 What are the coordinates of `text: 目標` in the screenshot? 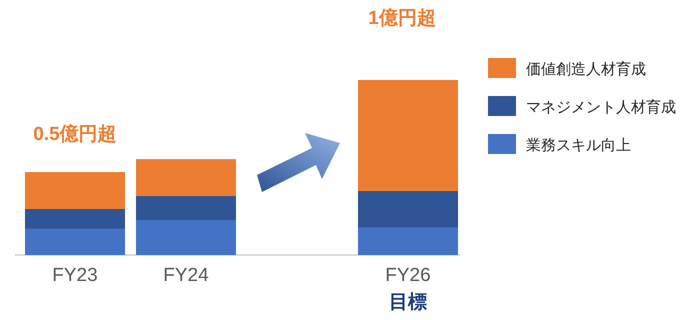 It's located at (408, 302).